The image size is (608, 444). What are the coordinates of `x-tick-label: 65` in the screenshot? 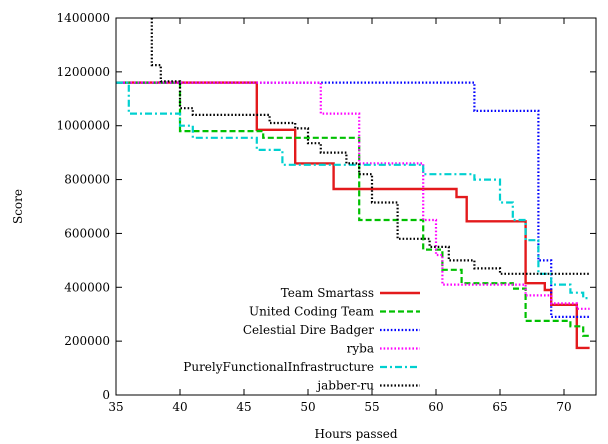 It's located at (499, 407).